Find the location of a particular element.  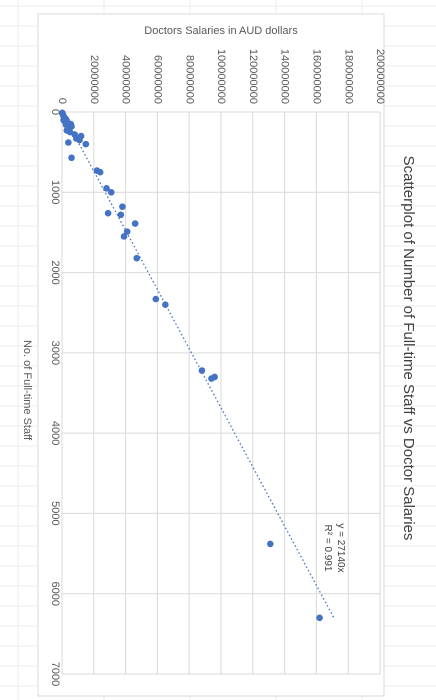

x-tick-label: 2000 is located at coordinates (55, 272).